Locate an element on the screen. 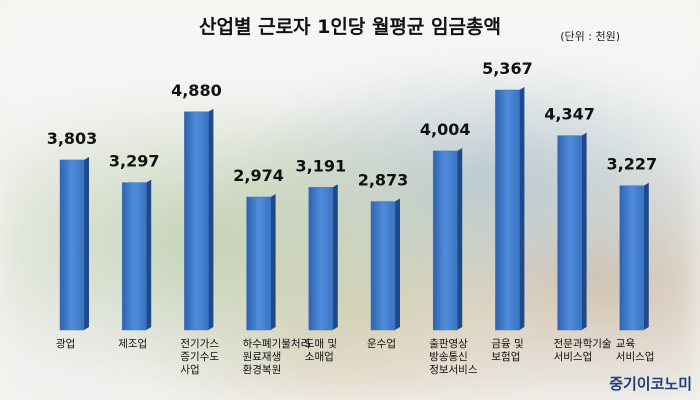 The height and width of the screenshot is (400, 700). x-tick-label: 전문과학기술 서비스업 is located at coordinates (582, 350).